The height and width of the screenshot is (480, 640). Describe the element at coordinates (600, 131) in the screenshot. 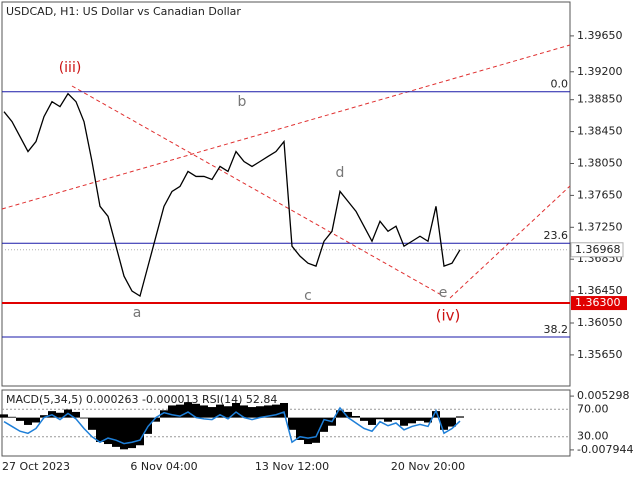

I see `y-tick-label: 1.38450` at that location.